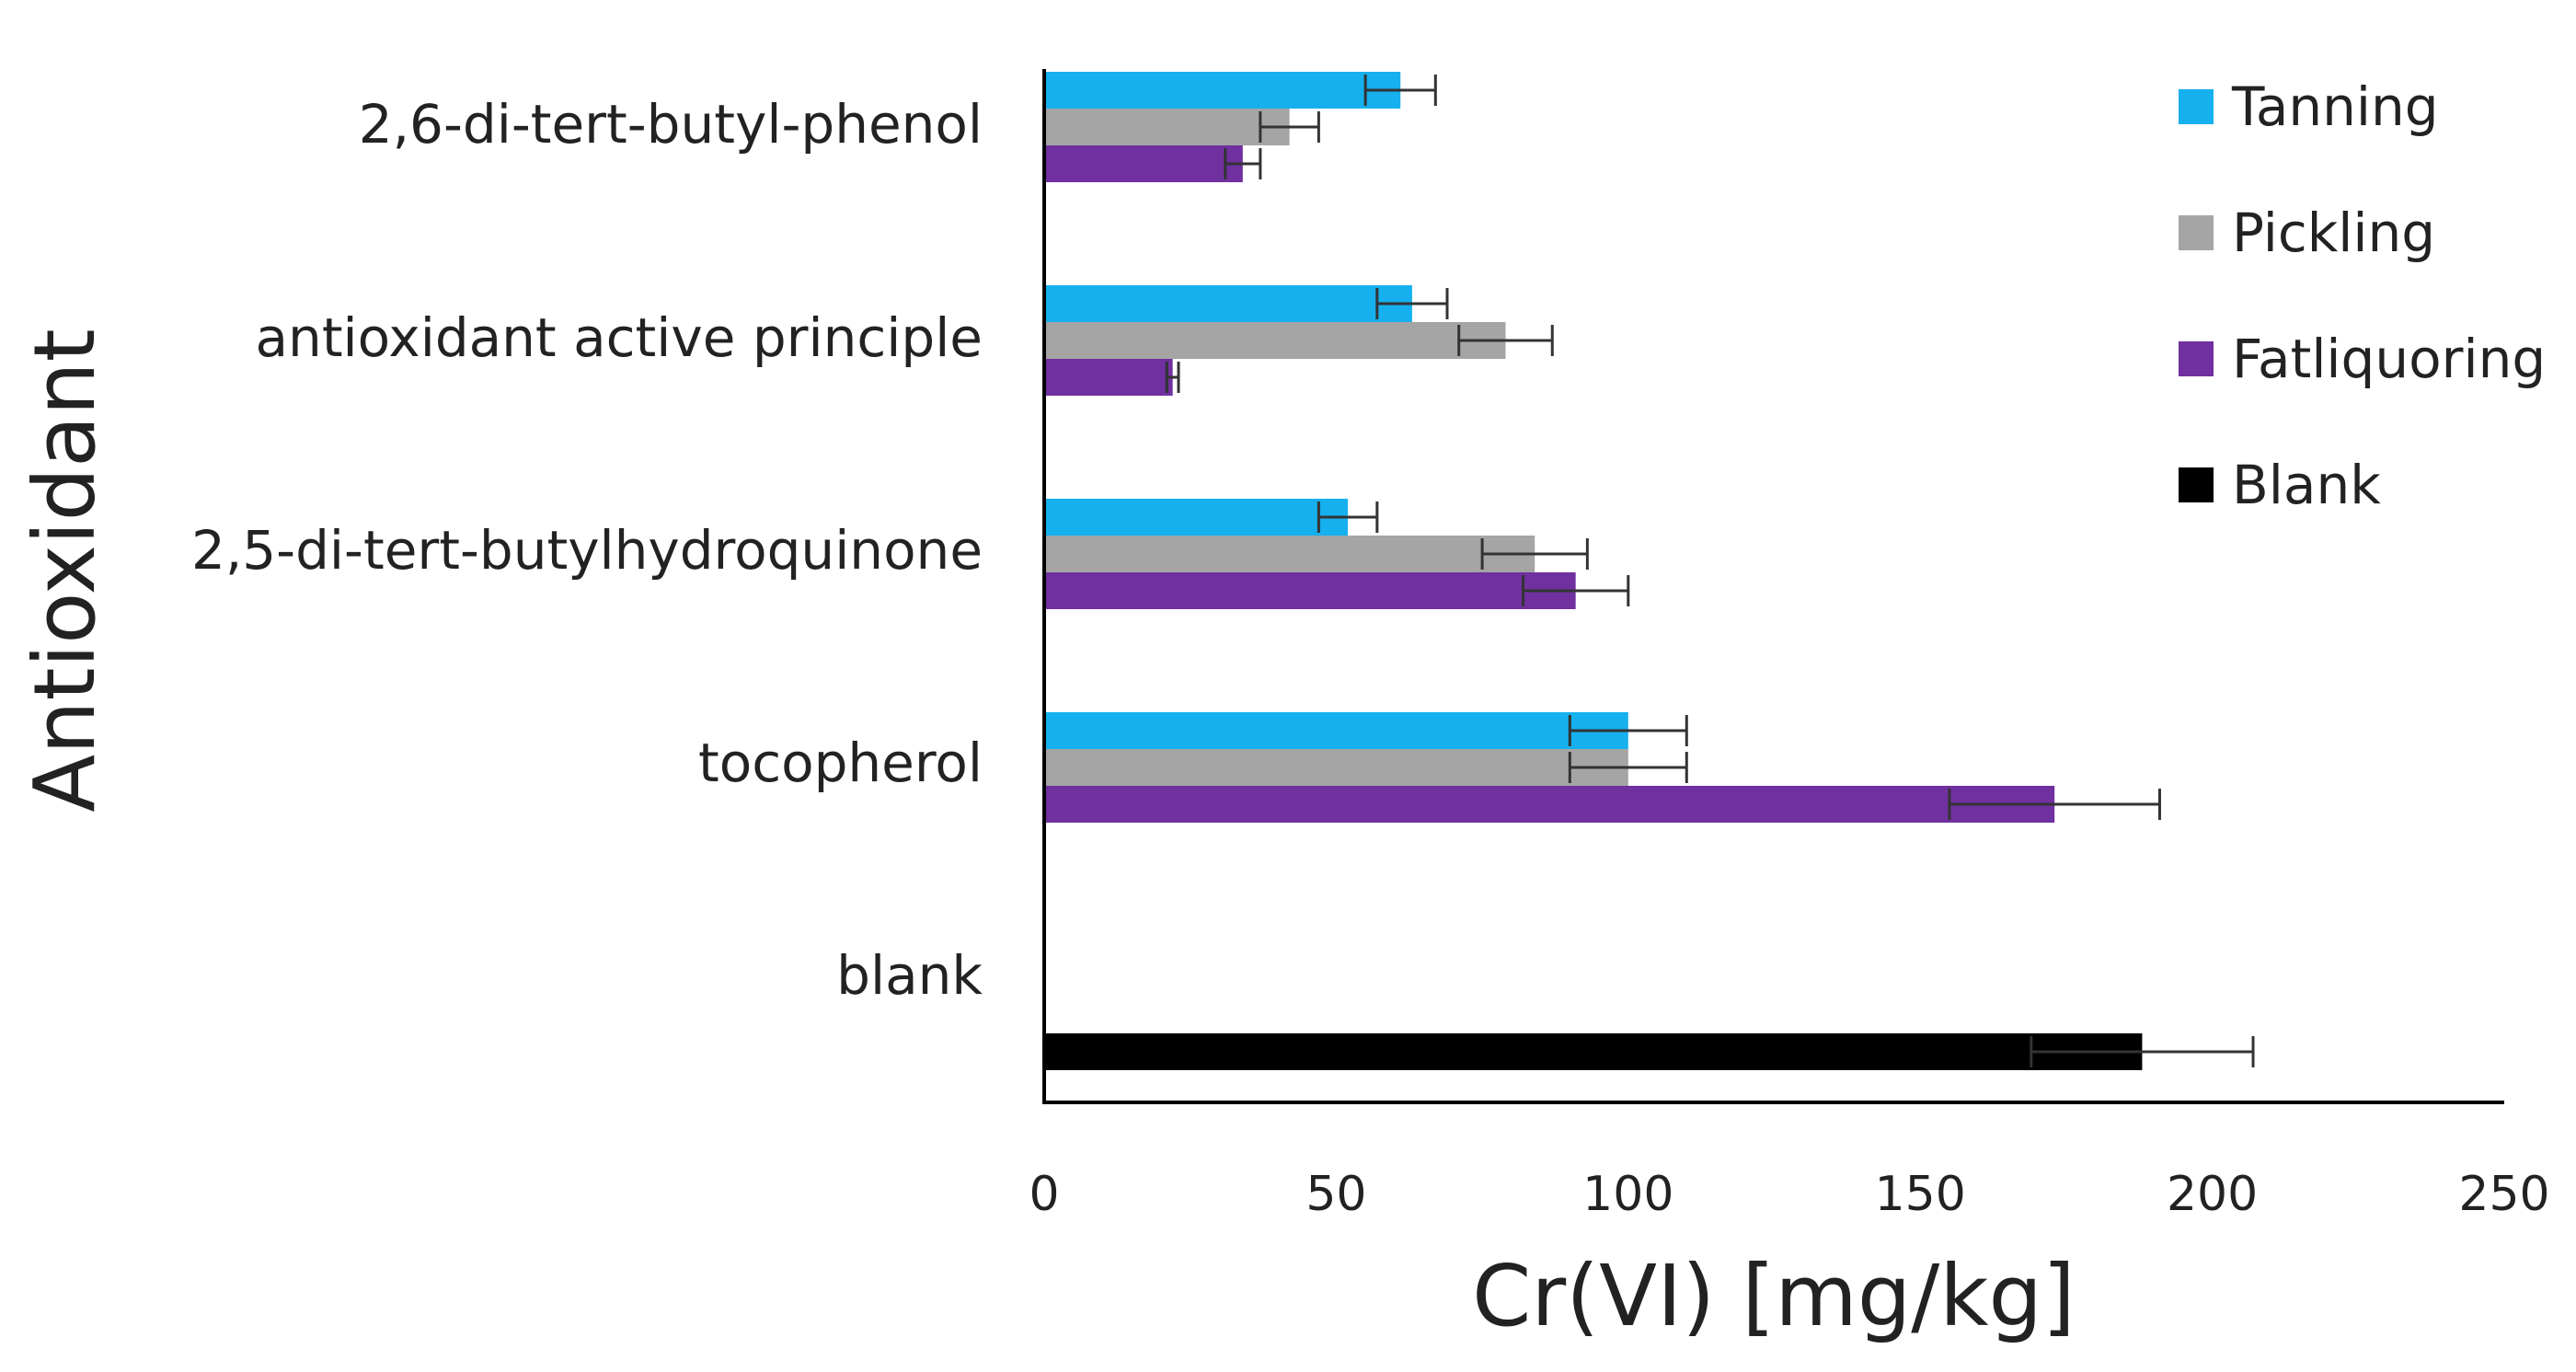  Describe the element at coordinates (65, 571) in the screenshot. I see `y-axis-title: Antioxidant` at that location.